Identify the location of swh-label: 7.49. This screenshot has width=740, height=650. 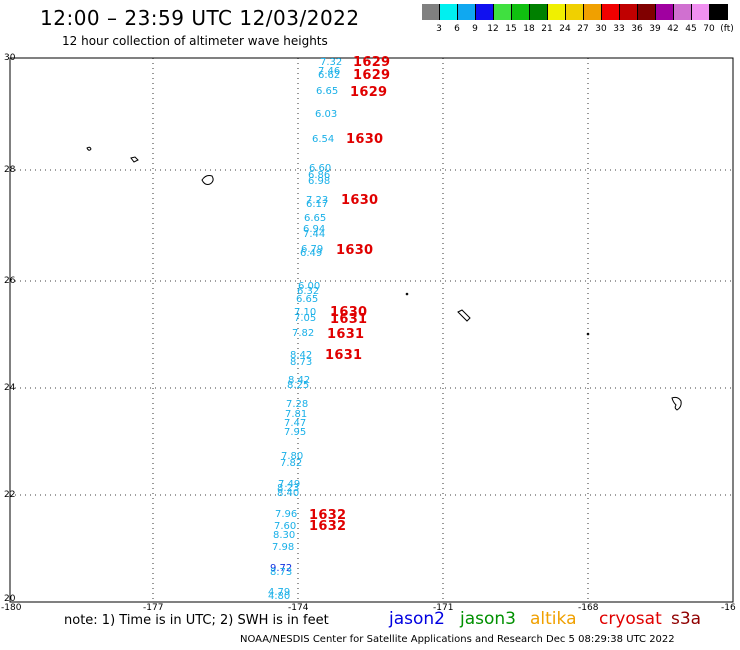
(289, 484).